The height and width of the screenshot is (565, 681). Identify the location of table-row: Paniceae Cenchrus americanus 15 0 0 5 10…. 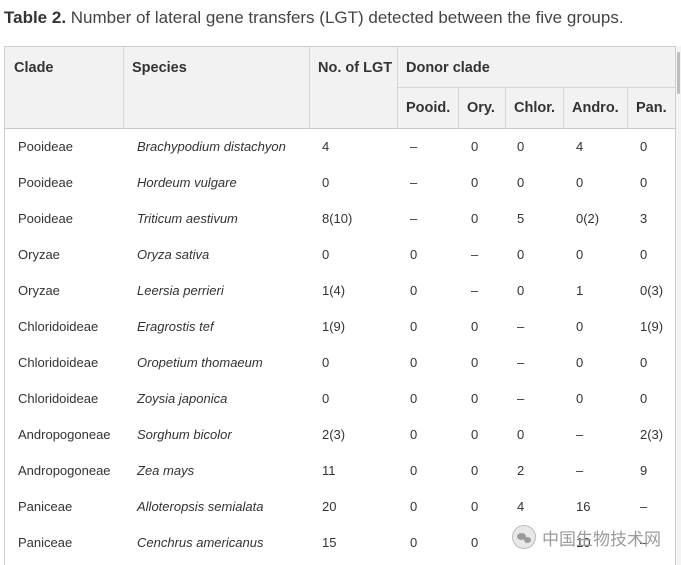
(340, 543).